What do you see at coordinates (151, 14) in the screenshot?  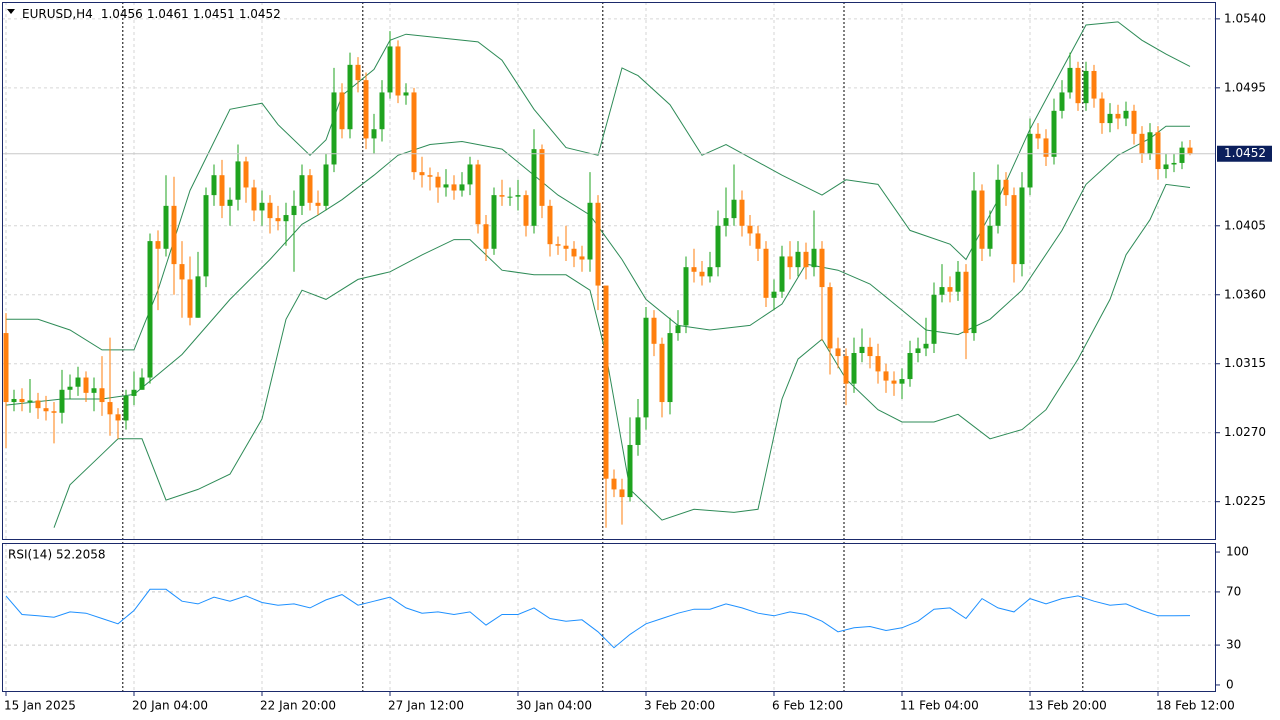 I see `symbol-header: EURUSD,H4 1.0456 1.0461 1.0451 1.0452` at bounding box center [151, 14].